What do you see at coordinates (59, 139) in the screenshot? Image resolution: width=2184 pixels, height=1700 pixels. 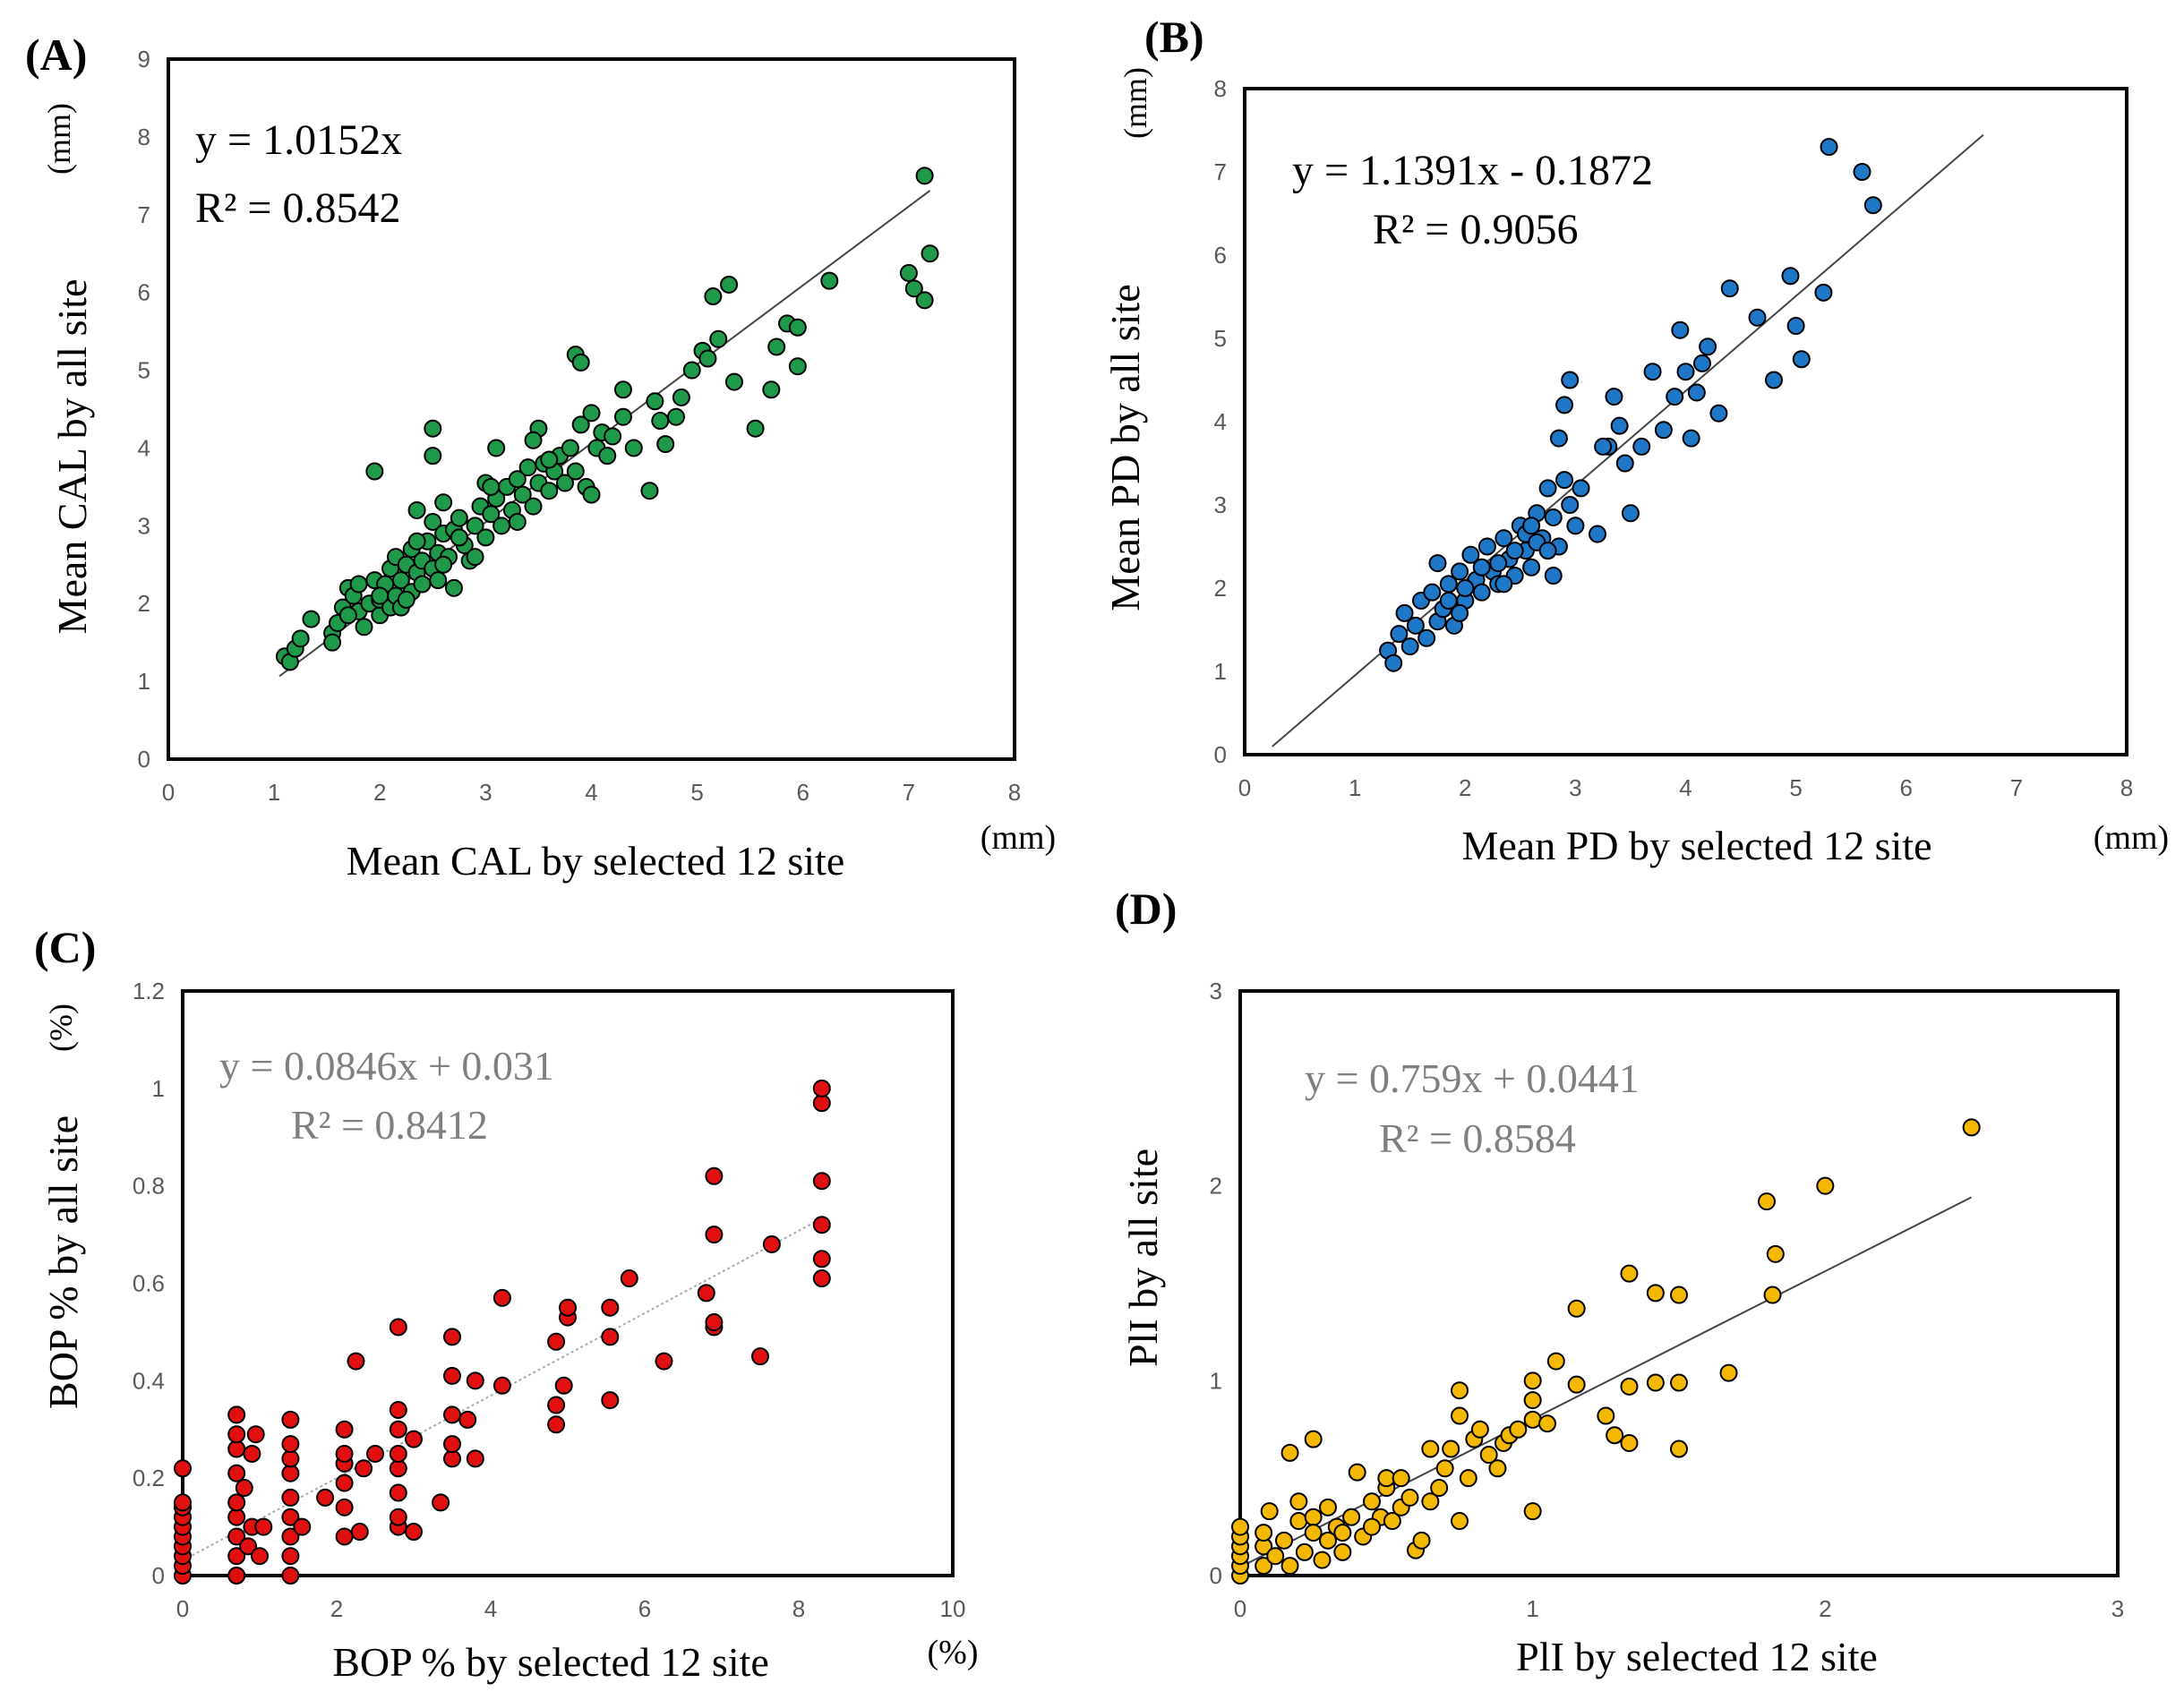 I see `y-axis-unit: (mm)` at bounding box center [59, 139].